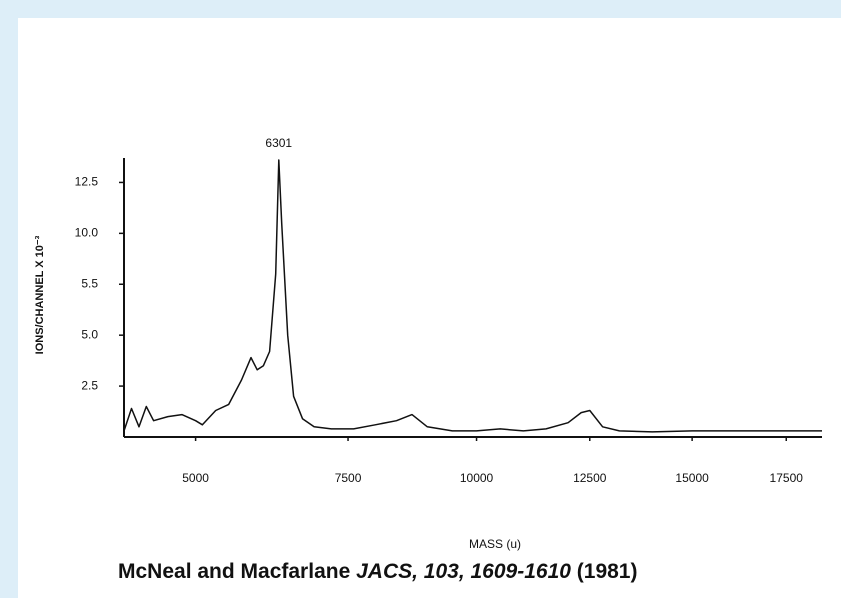  Describe the element at coordinates (40, 294) in the screenshot. I see `y-axis-label: IONS/CHANNEL X 10⁻³` at that location.